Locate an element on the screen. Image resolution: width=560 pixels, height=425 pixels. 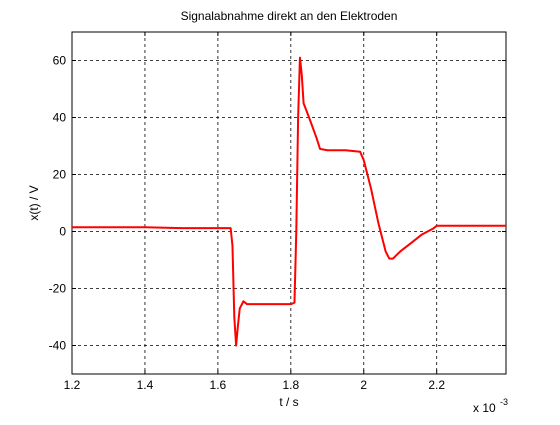
y-tick-label: 20 is located at coordinates (60, 175).